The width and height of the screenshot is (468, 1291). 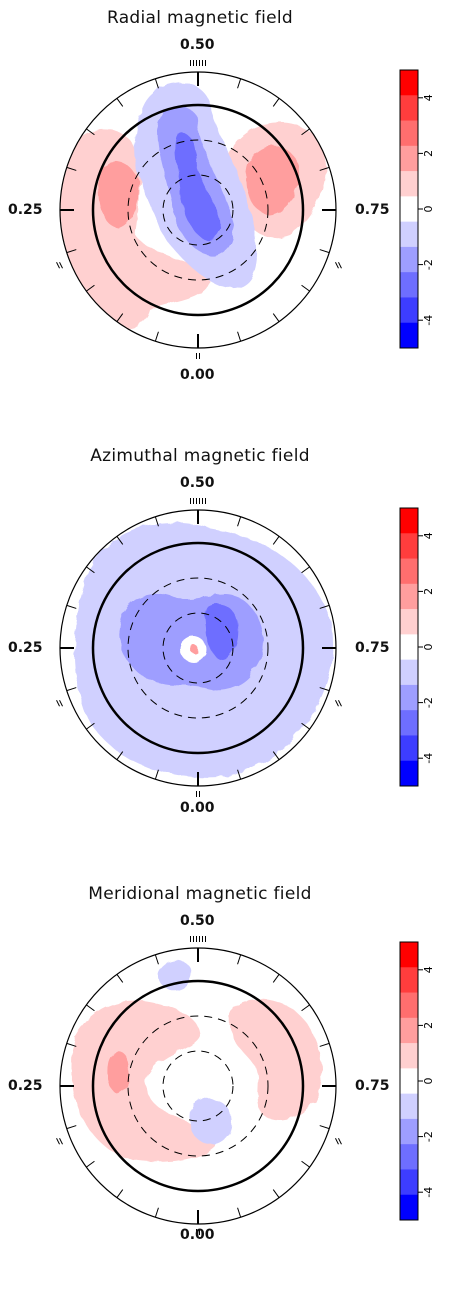 I want to click on chart-title: Azimuthal magnetic field, so click(x=200, y=456).